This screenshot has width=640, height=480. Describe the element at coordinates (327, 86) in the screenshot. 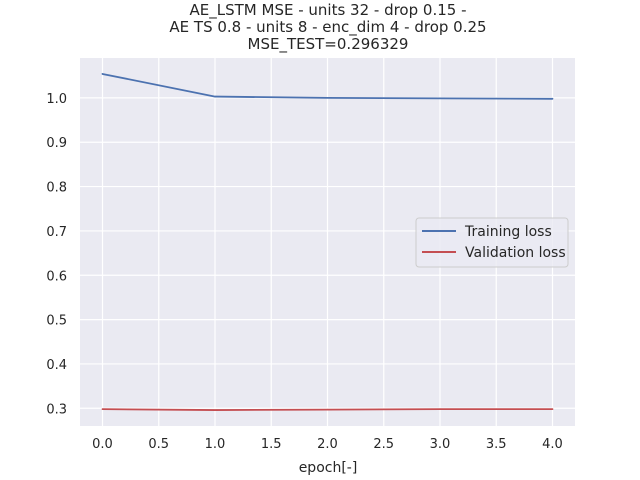

I see `training-loss-line` at that location.